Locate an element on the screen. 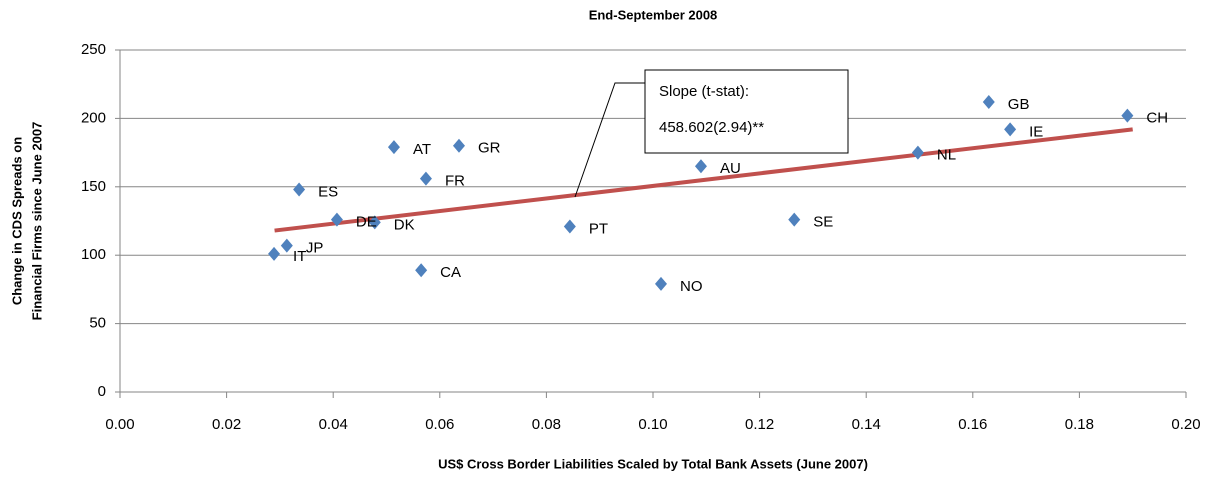 The width and height of the screenshot is (1207, 478). x-tick-label: 0.18 is located at coordinates (1079, 424).